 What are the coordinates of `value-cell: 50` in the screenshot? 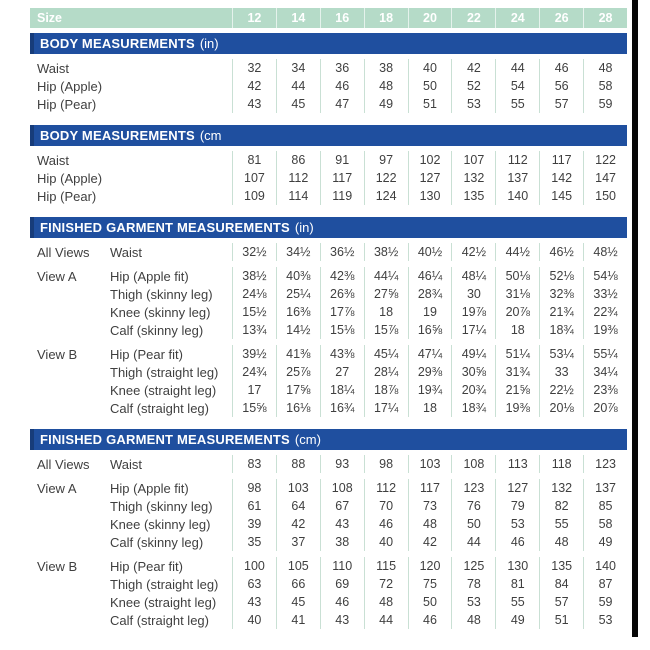 It's located at (429, 602).